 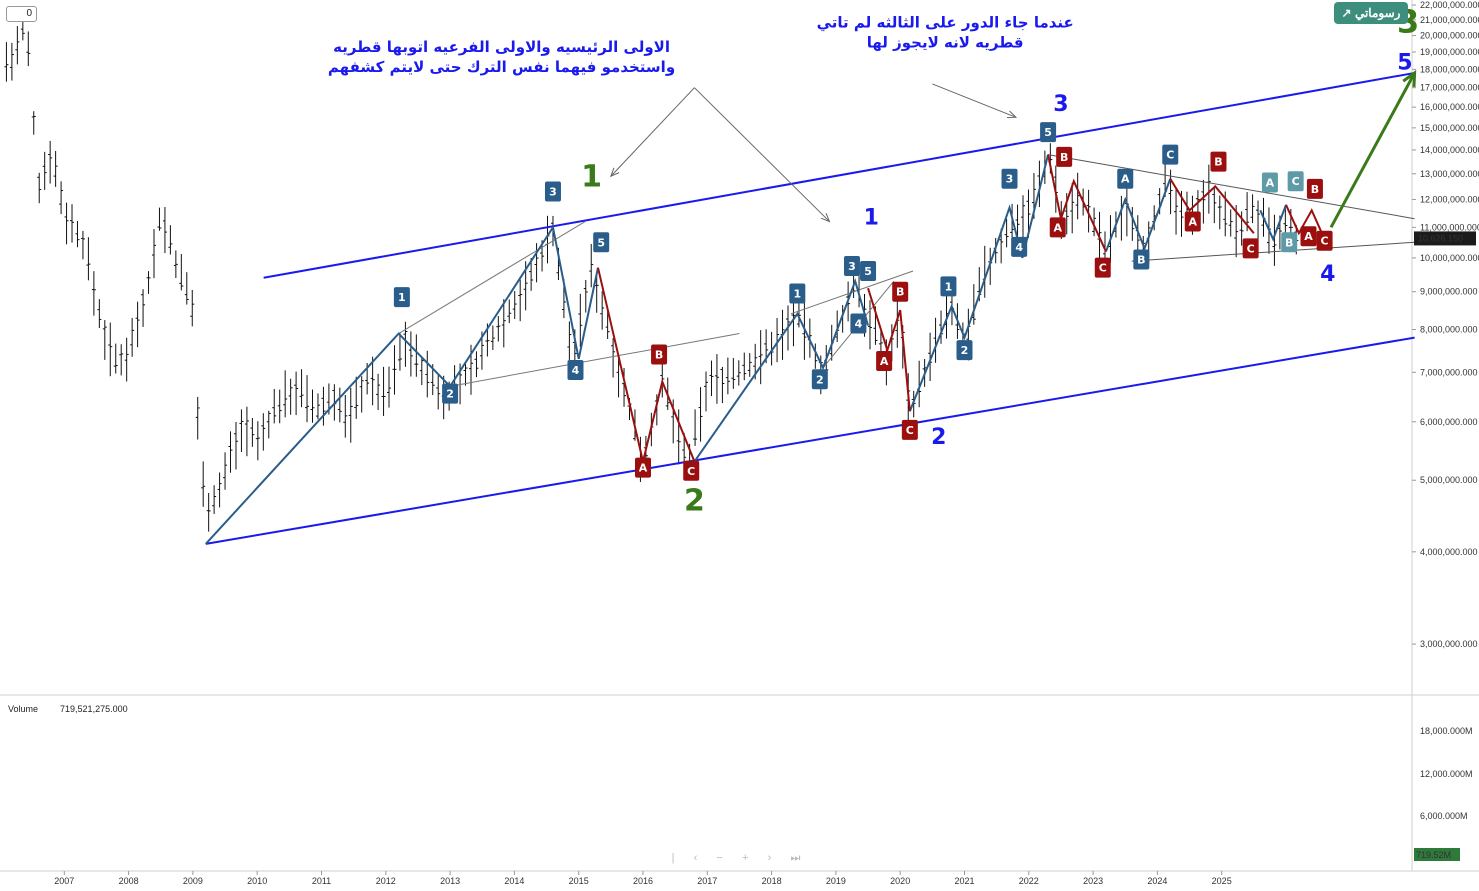 I want to click on time-tick-label: 2018, so click(x=772, y=881).